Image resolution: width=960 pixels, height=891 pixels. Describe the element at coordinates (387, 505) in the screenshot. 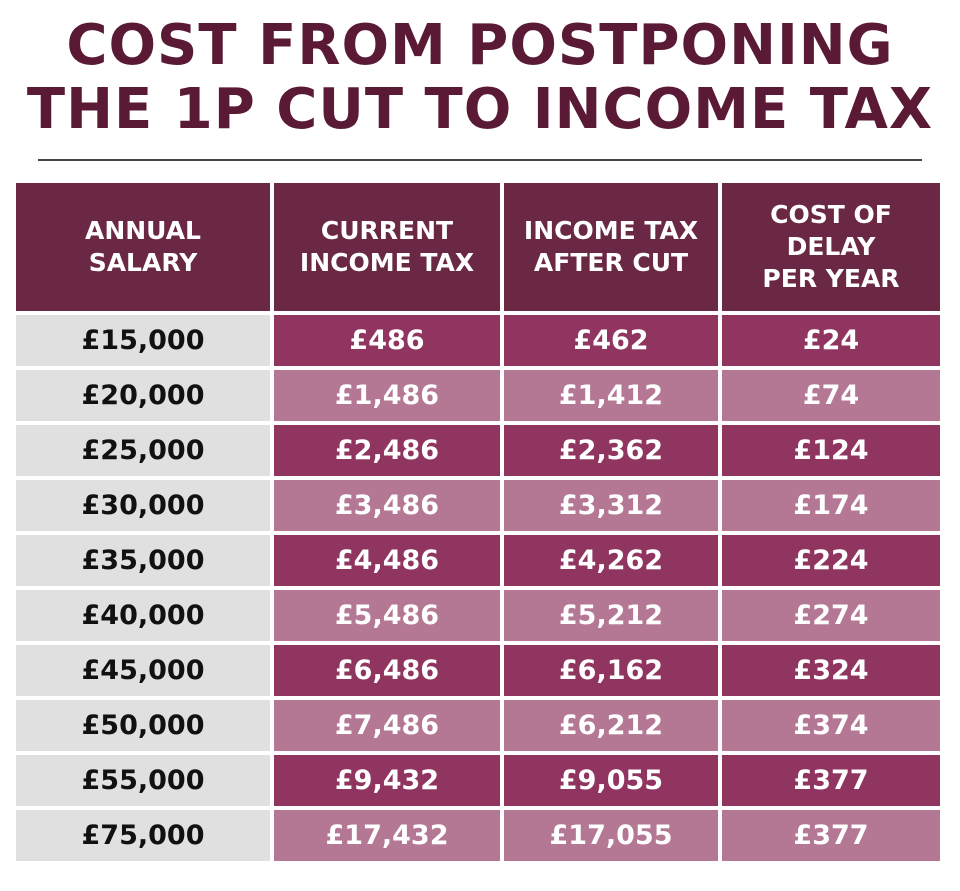

I see `current-tax-cell: £3,486` at that location.